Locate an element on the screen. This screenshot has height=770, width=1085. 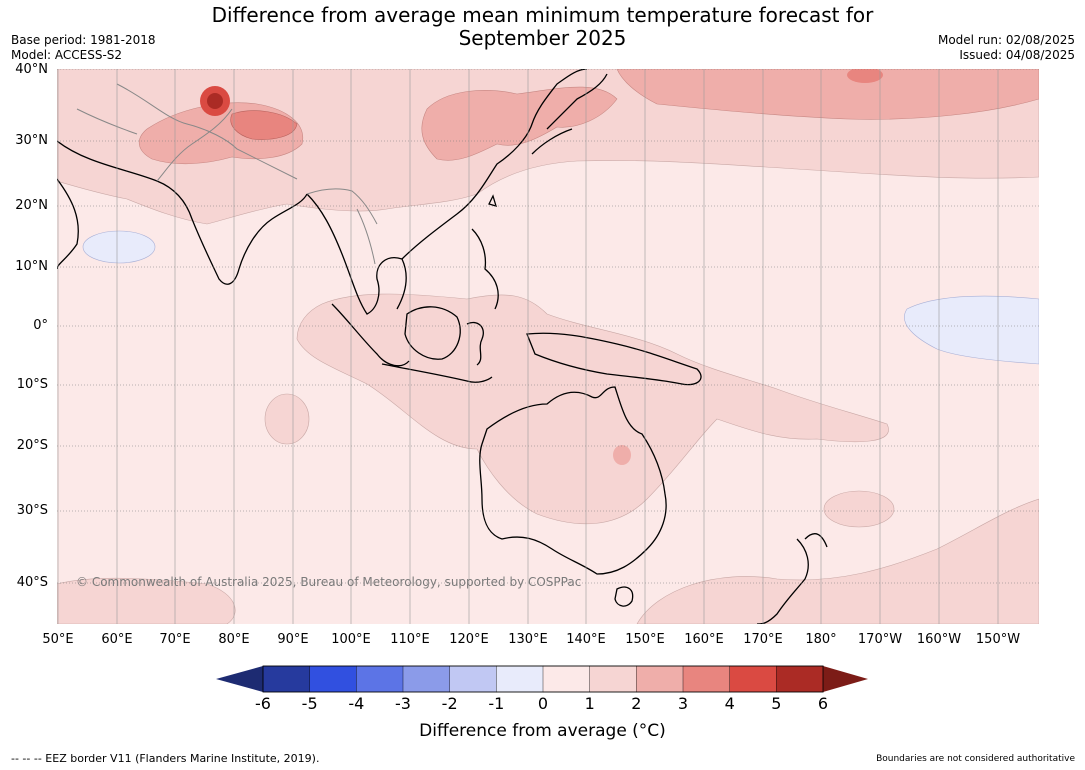
lat-label-20s: 20°S is located at coordinates (32, 445).